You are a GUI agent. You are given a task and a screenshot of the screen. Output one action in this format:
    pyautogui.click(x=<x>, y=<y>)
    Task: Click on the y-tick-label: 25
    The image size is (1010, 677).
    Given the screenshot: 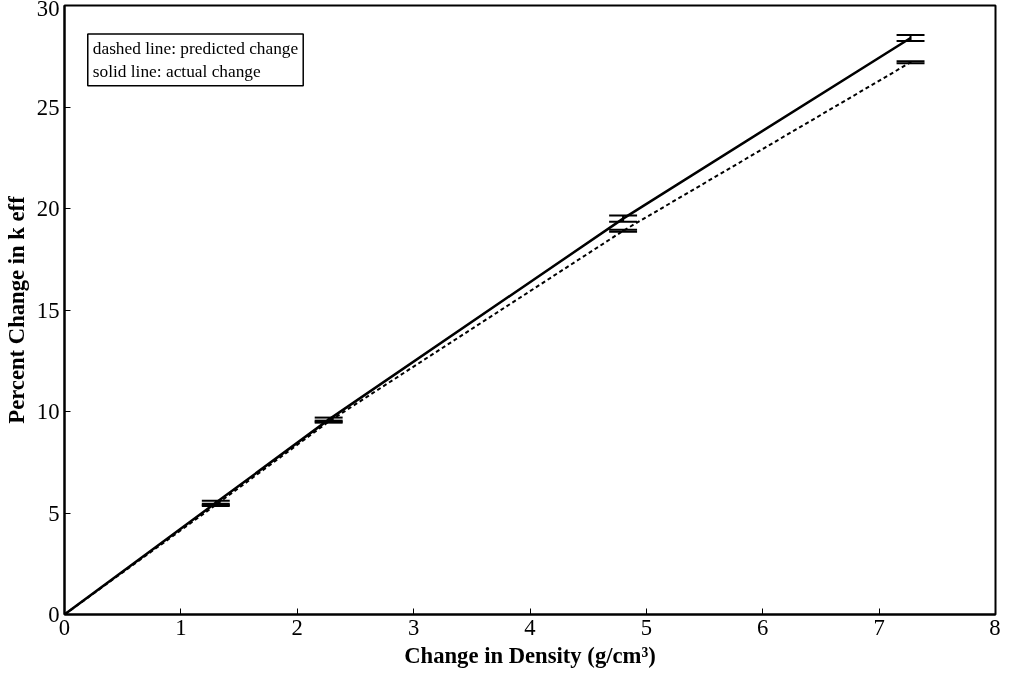 What is the action you would take?
    pyautogui.click(x=48, y=107)
    